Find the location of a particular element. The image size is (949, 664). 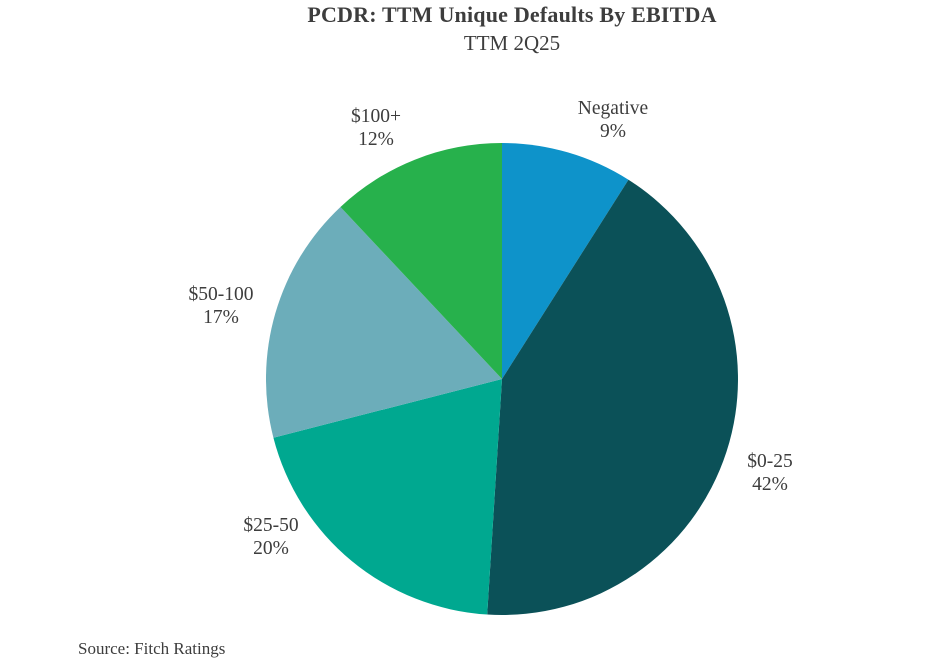

slice-label-text: Negative is located at coordinates (613, 108).